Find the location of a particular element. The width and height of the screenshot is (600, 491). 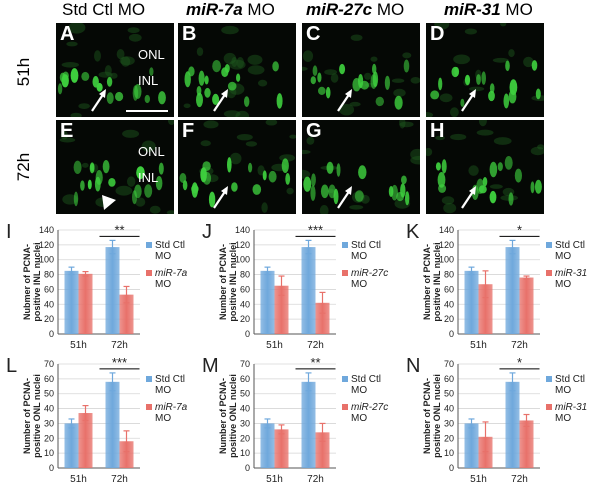

micrograph-E: E ONL INL is located at coordinates (115, 167).